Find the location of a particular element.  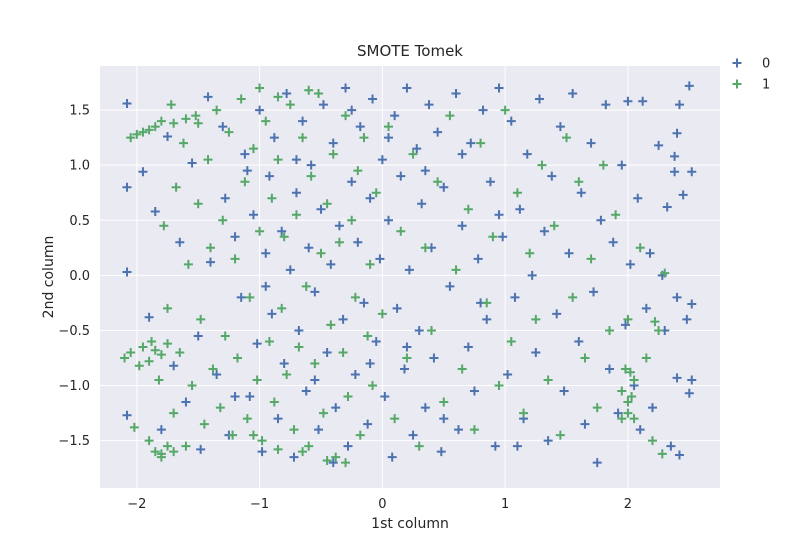

y-tick-label: −1.5 is located at coordinates (74, 441).